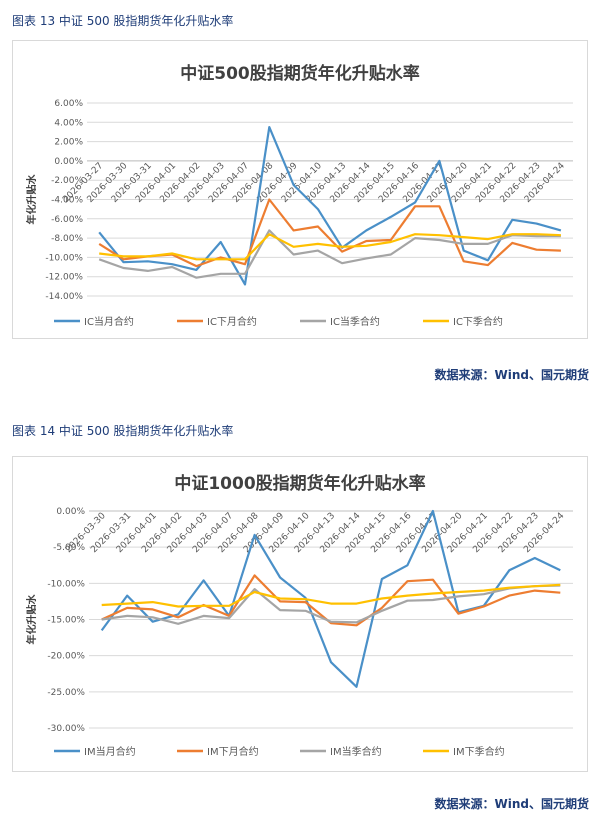  Describe the element at coordinates (479, 751) in the screenshot. I see `legend-label: IM下季合约` at that location.